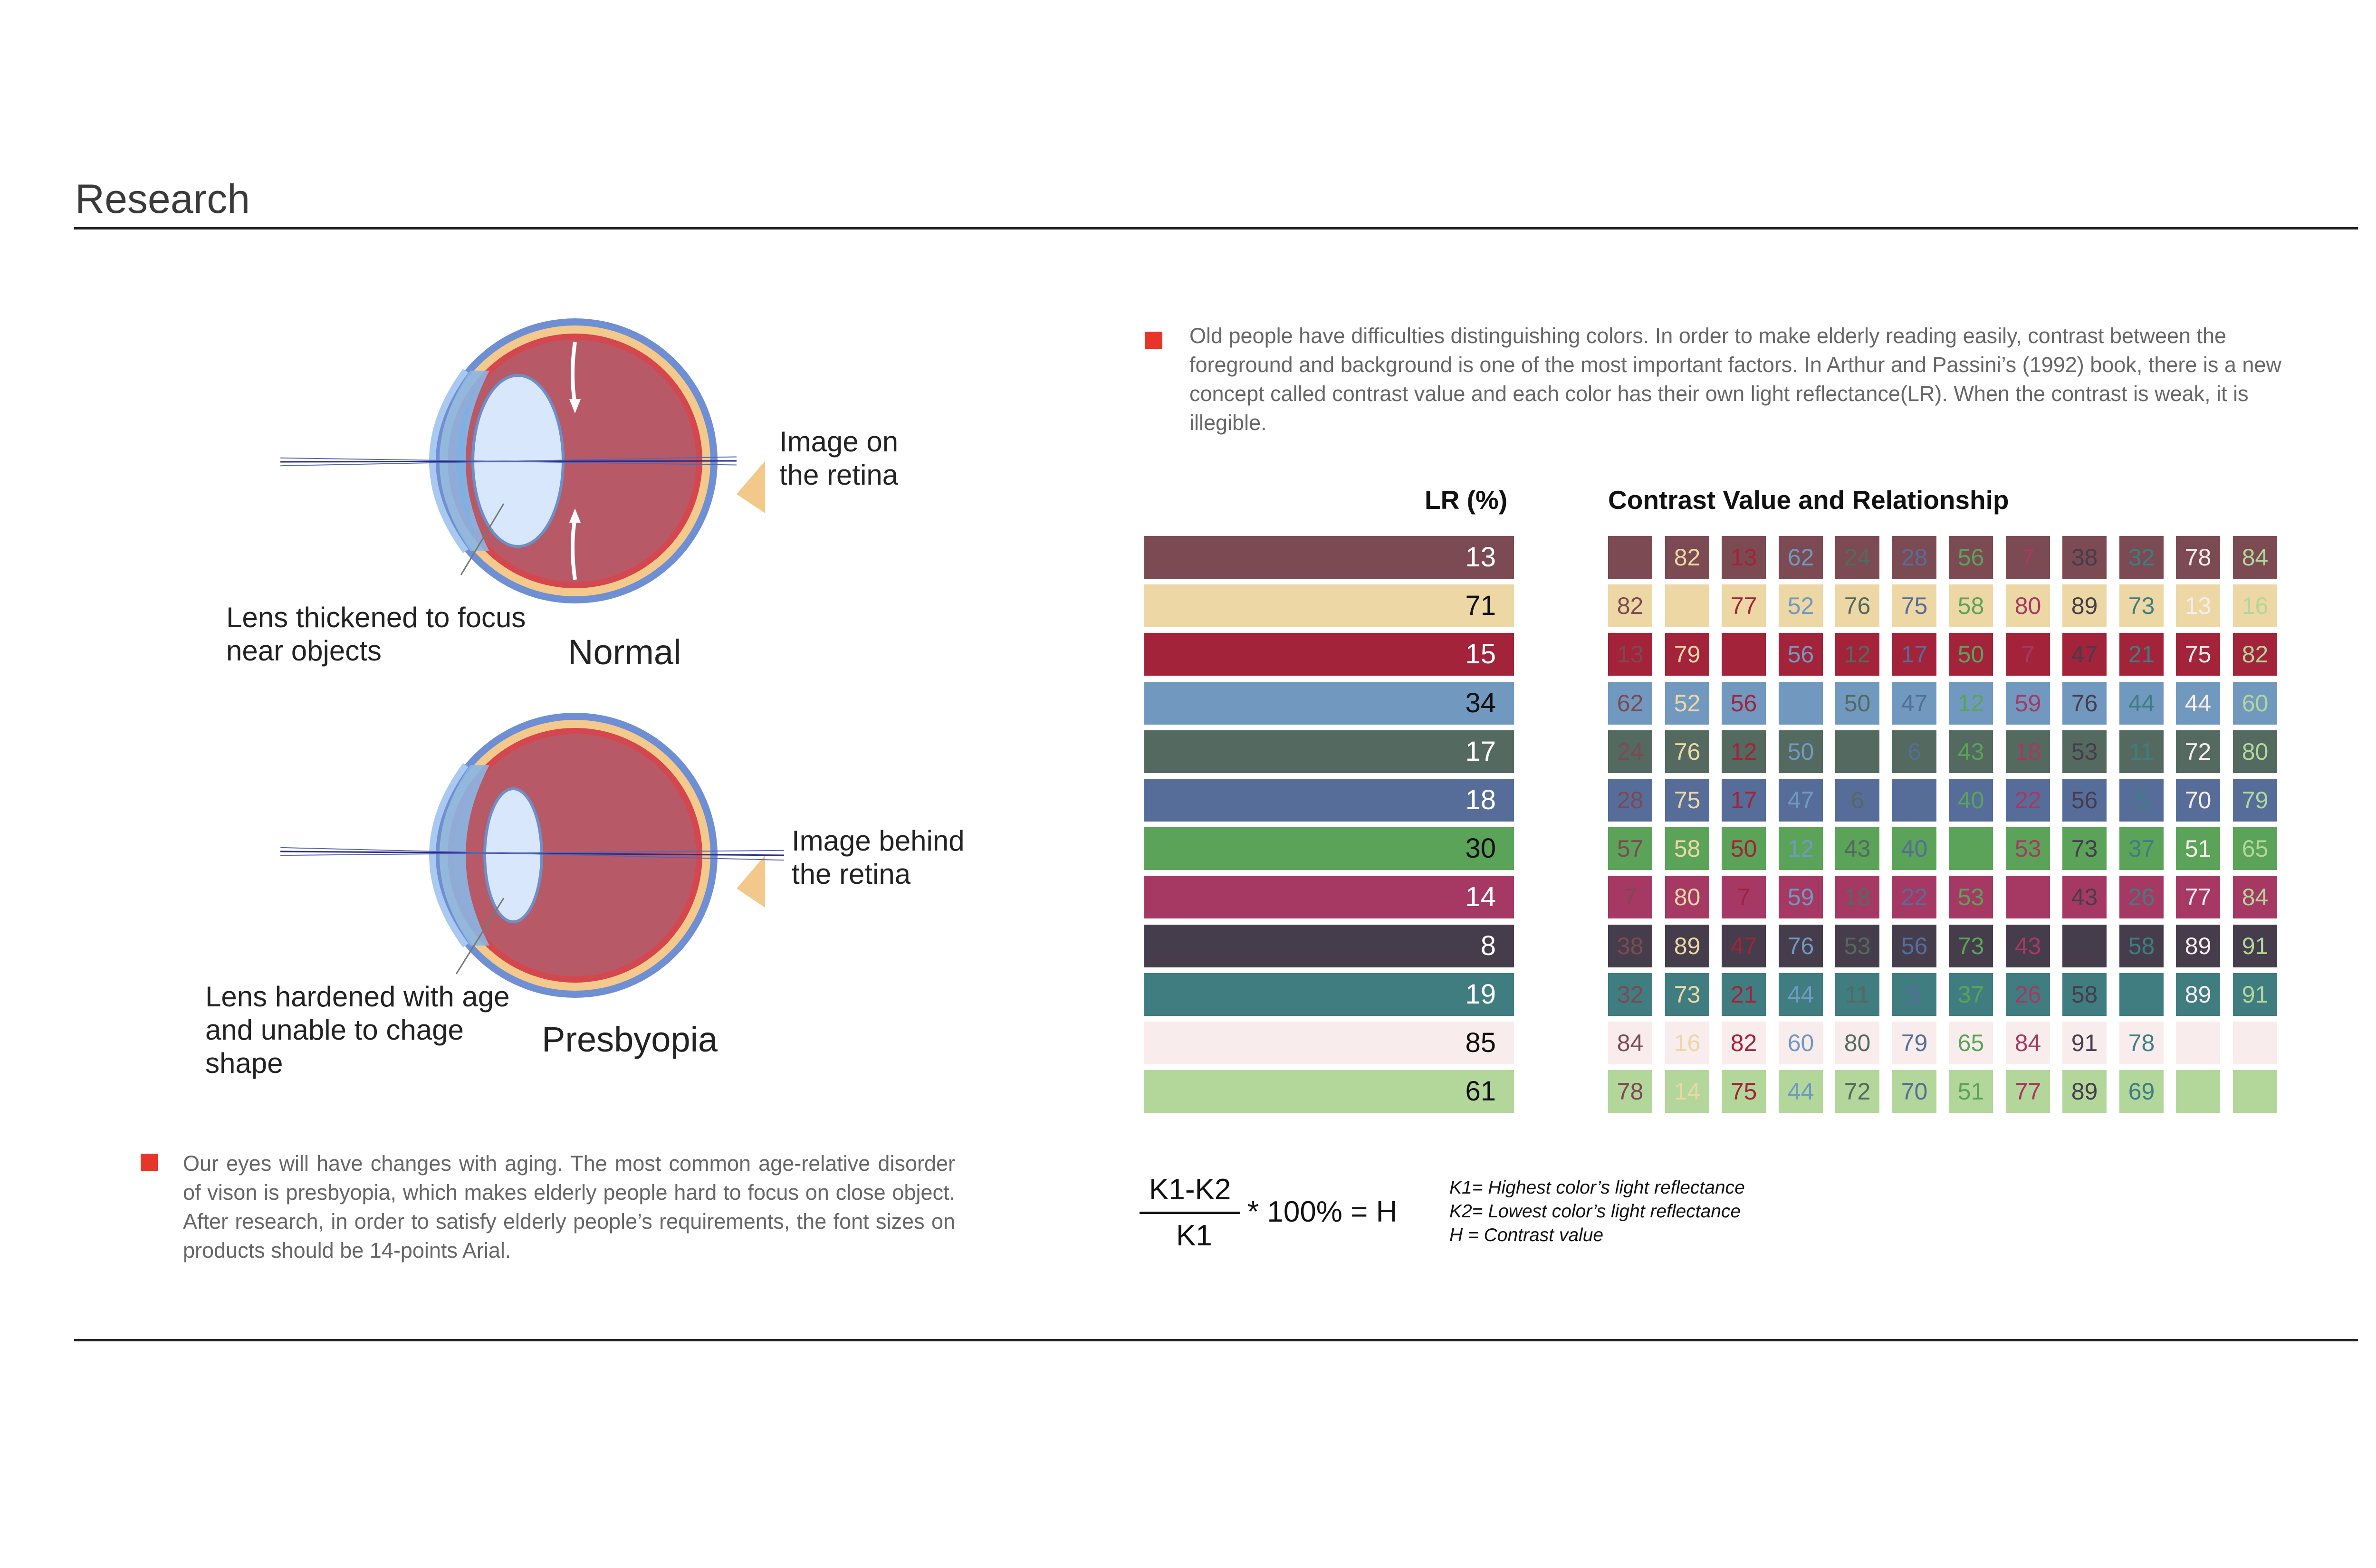 This screenshot has width=2376, height=1568. What do you see at coordinates (1329, 752) in the screenshot?
I see `lr-bar: 17` at bounding box center [1329, 752].